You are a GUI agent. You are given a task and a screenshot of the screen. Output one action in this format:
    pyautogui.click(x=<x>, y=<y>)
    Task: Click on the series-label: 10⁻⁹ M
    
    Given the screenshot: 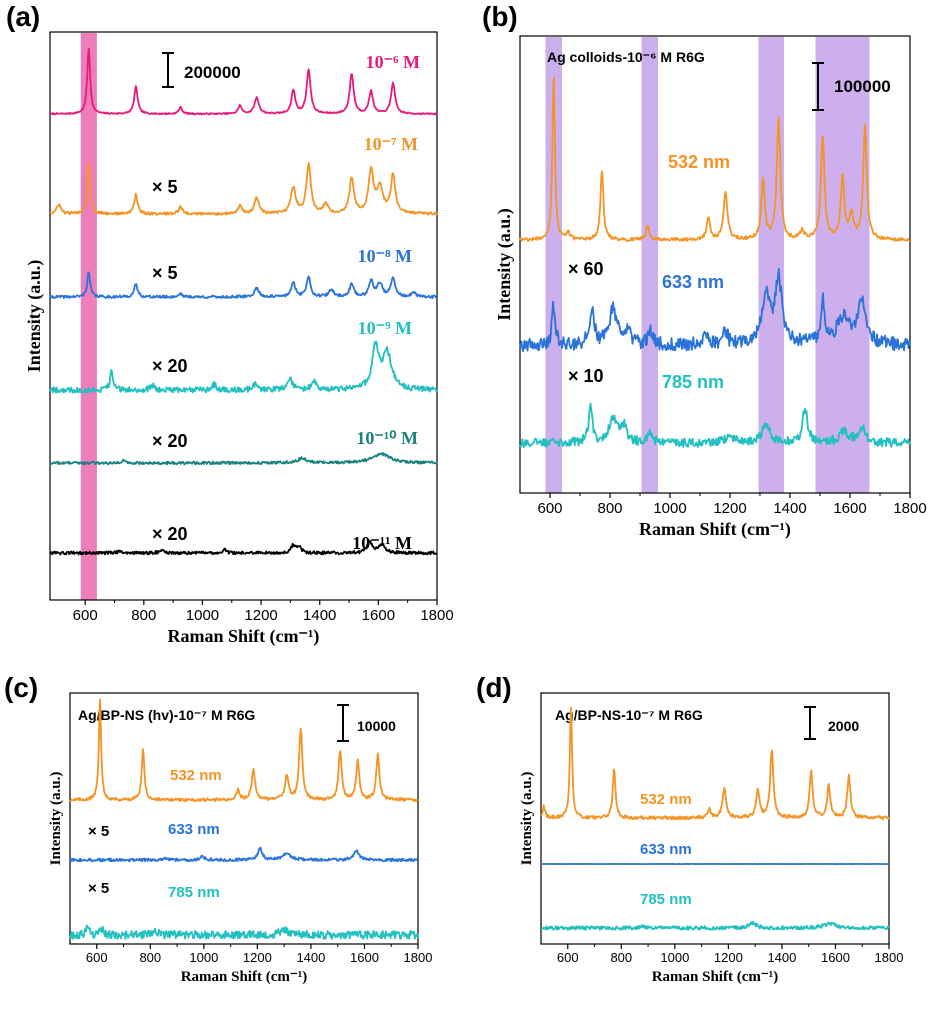 What is the action you would take?
    pyautogui.click(x=385, y=328)
    